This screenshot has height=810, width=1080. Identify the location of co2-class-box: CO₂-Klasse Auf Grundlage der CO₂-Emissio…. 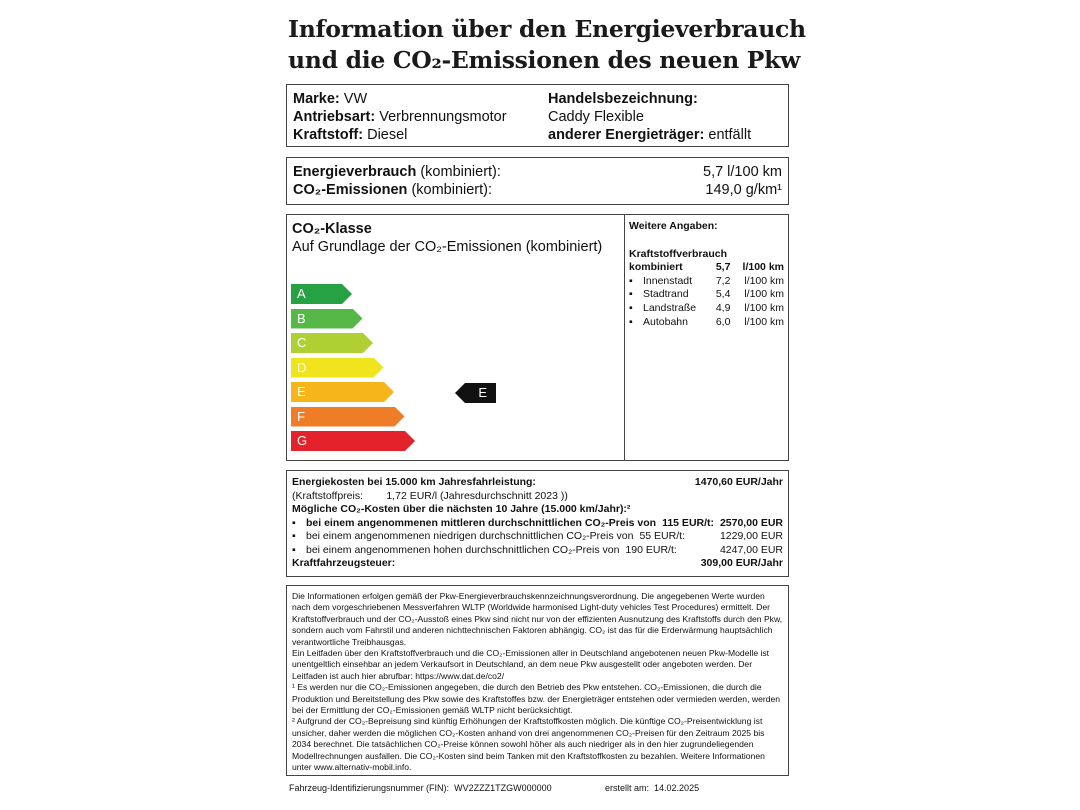
(537, 337).